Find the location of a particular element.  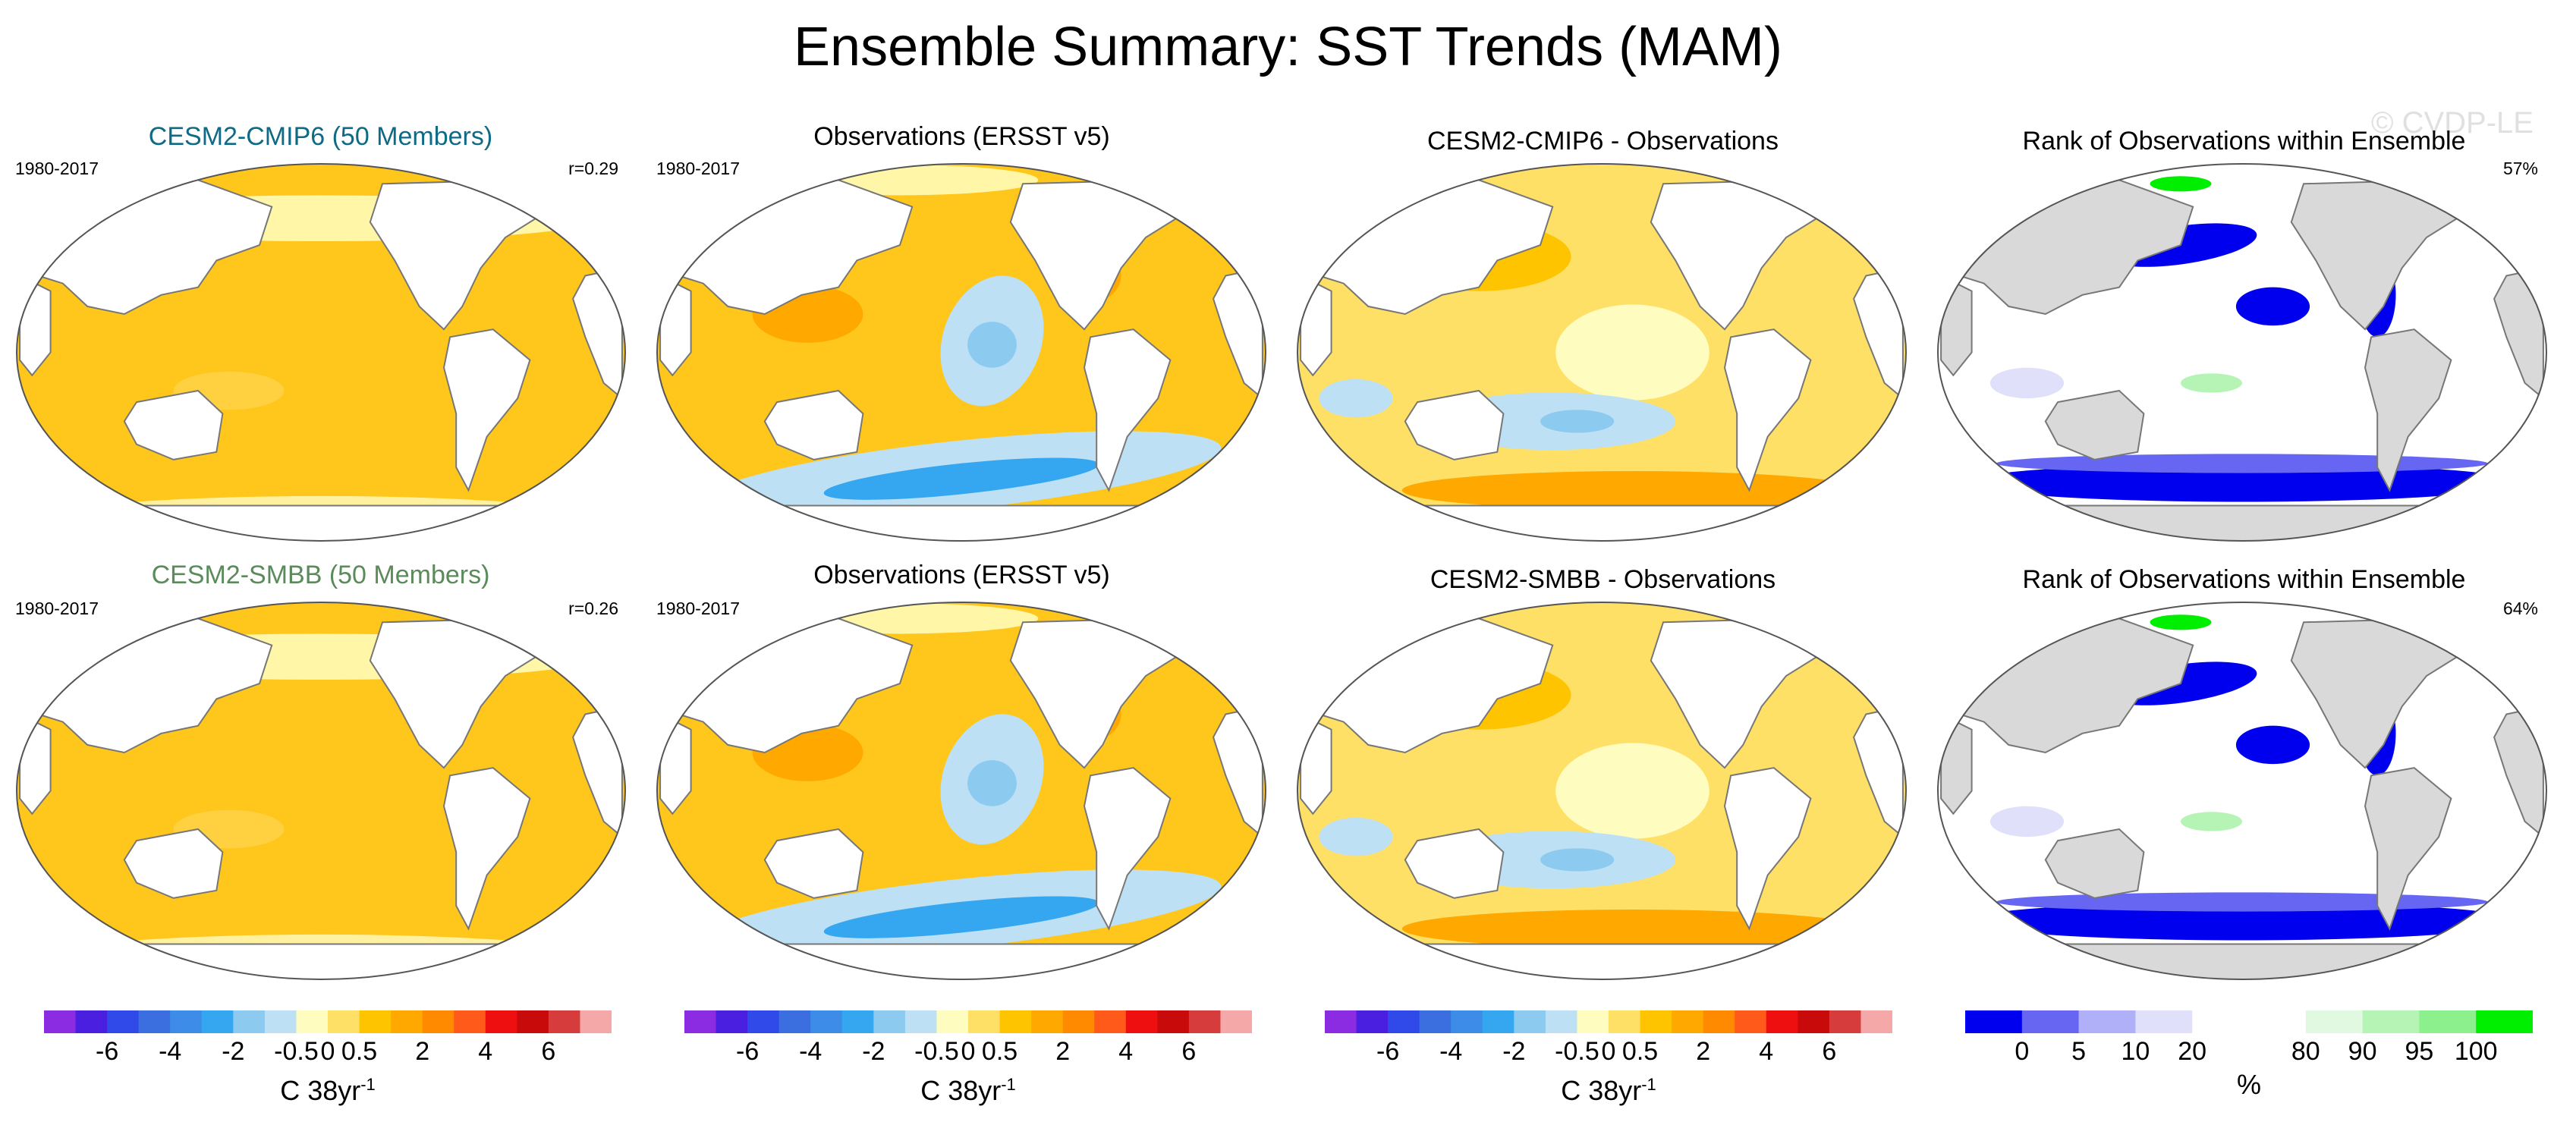

map-r2-c1 is located at coordinates (321, 791).